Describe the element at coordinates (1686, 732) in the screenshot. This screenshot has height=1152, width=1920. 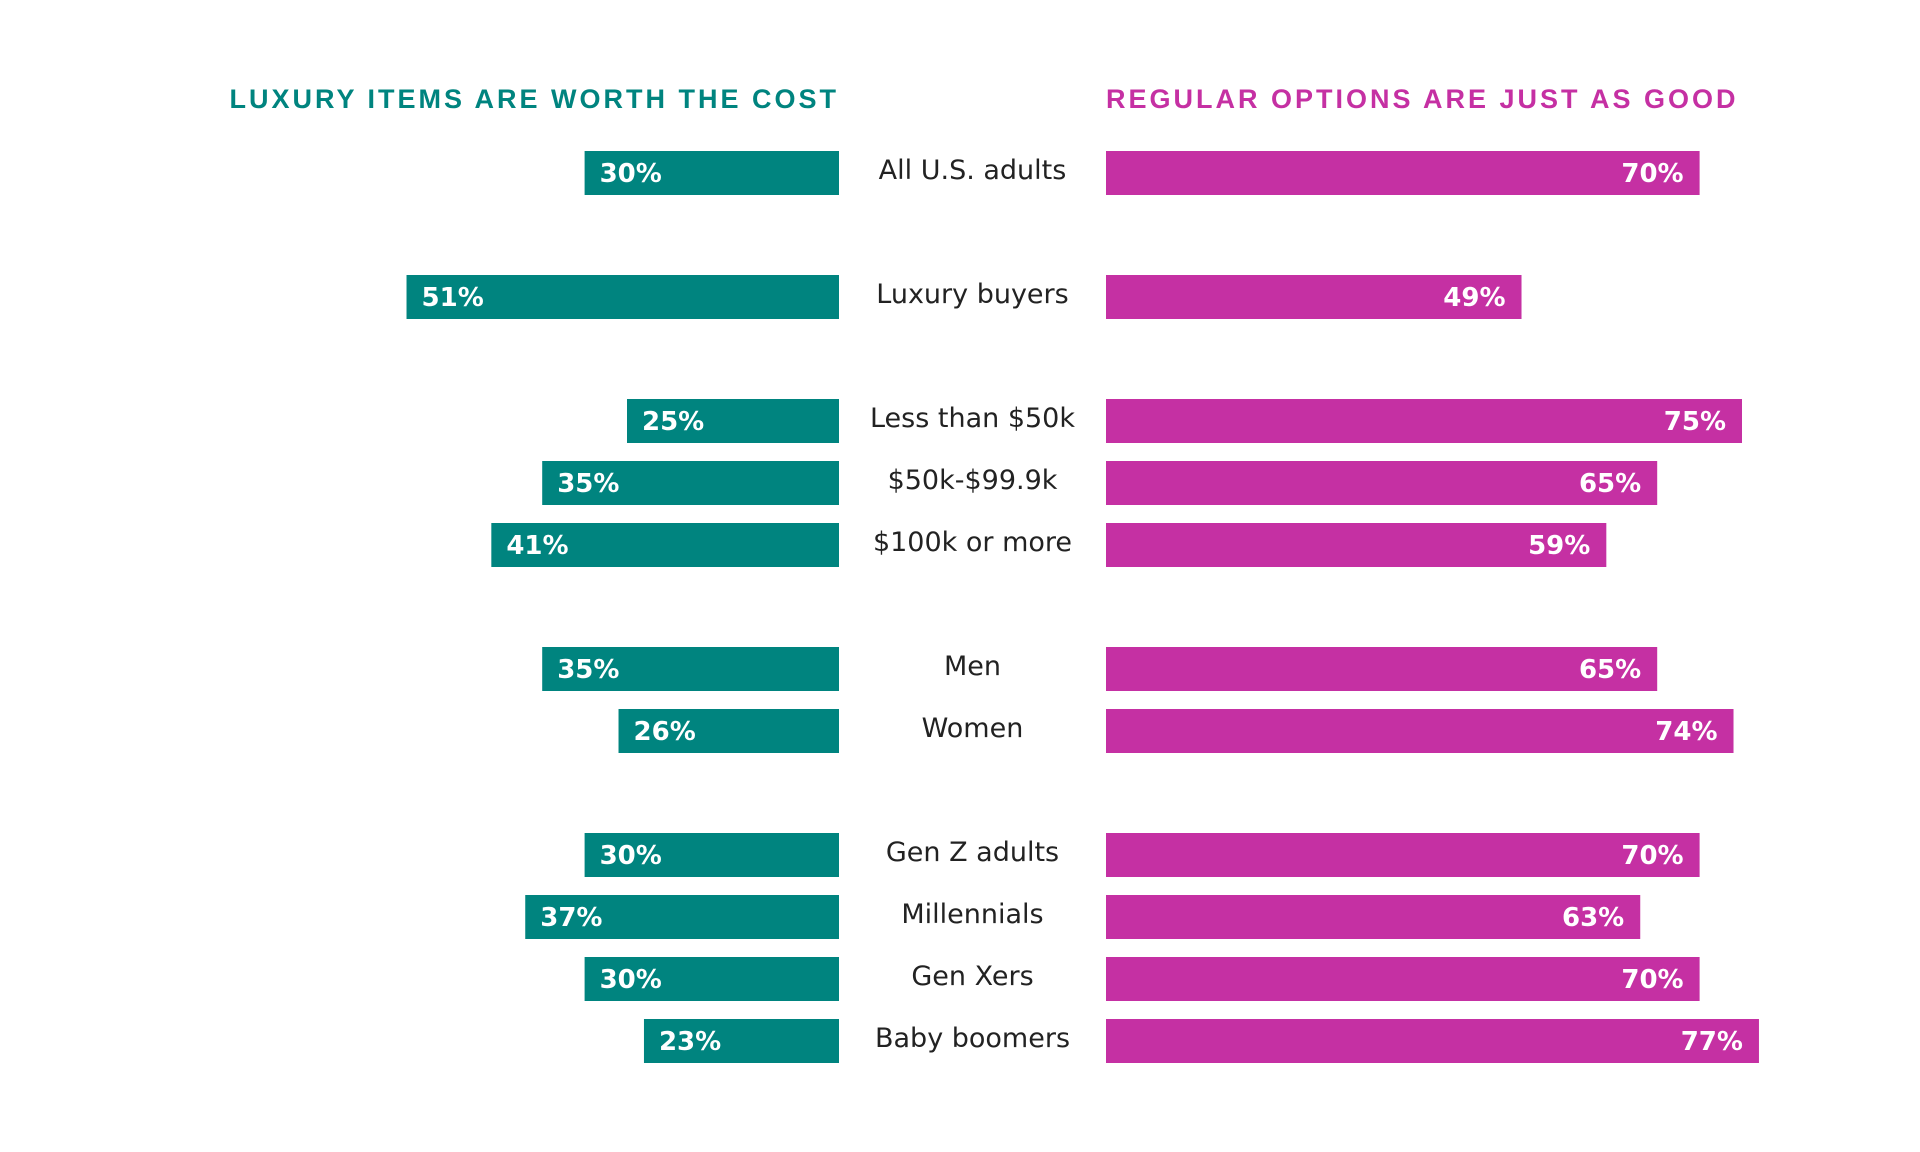
I see `value-label-regular: 74%` at that location.